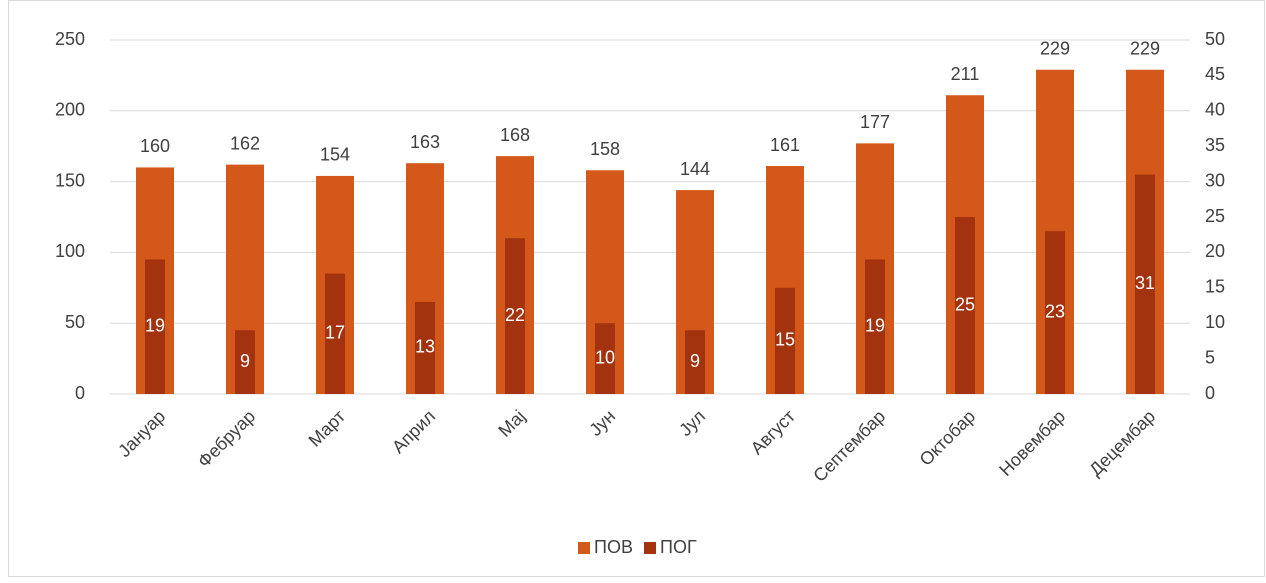 The width and height of the screenshot is (1266, 583). Describe the element at coordinates (1215, 180) in the screenshot. I see `y2-tick-label: 30` at that location.